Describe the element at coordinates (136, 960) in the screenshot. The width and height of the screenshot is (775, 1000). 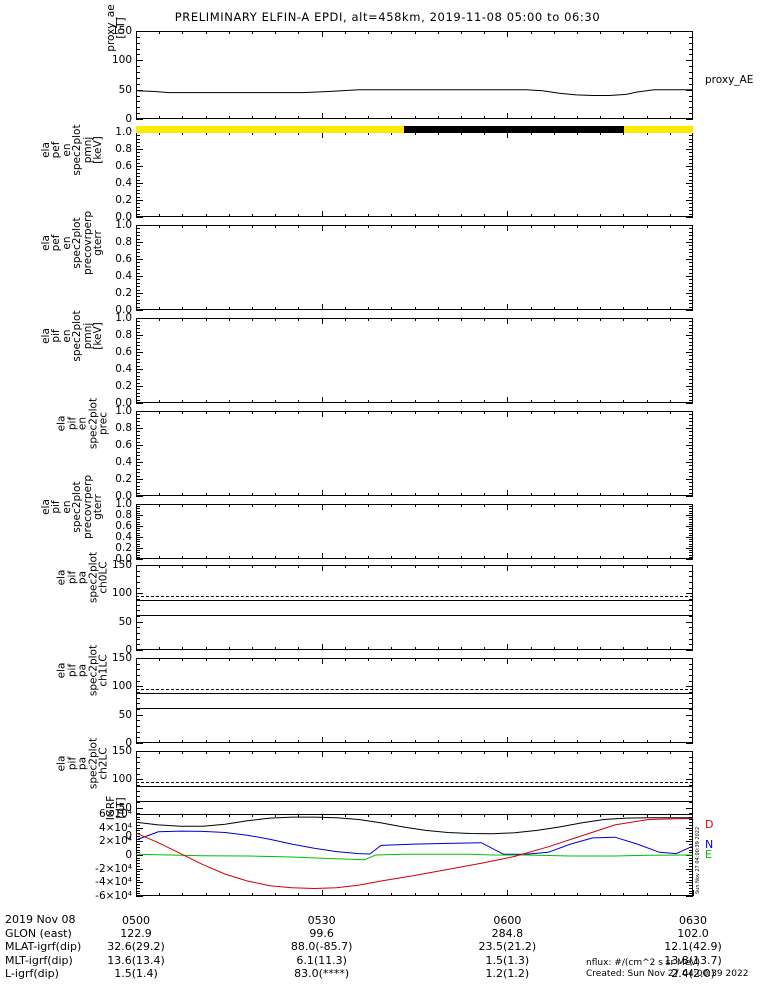
I see `footer-value-mlt: 13.6(13.4)` at that location.